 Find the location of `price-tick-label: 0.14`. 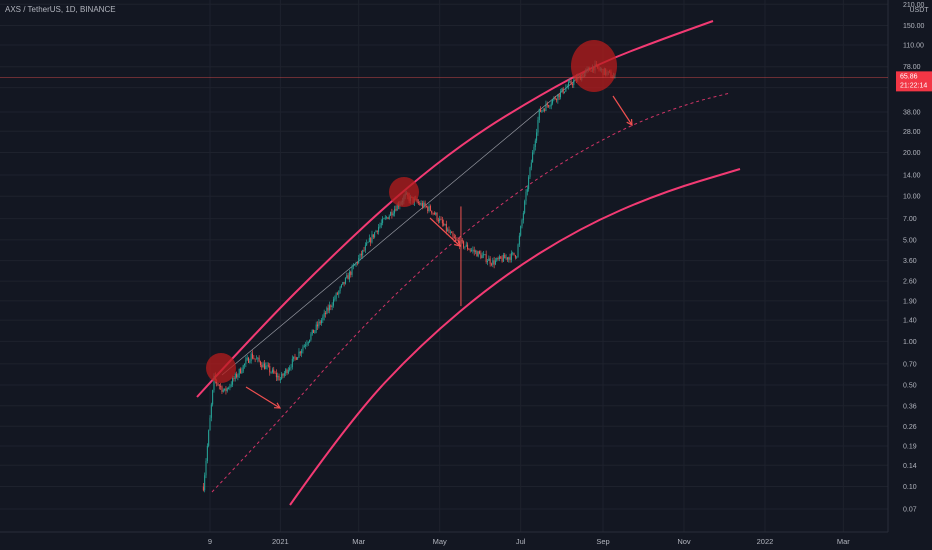

price-tick-label: 0.14 is located at coordinates (910, 466).